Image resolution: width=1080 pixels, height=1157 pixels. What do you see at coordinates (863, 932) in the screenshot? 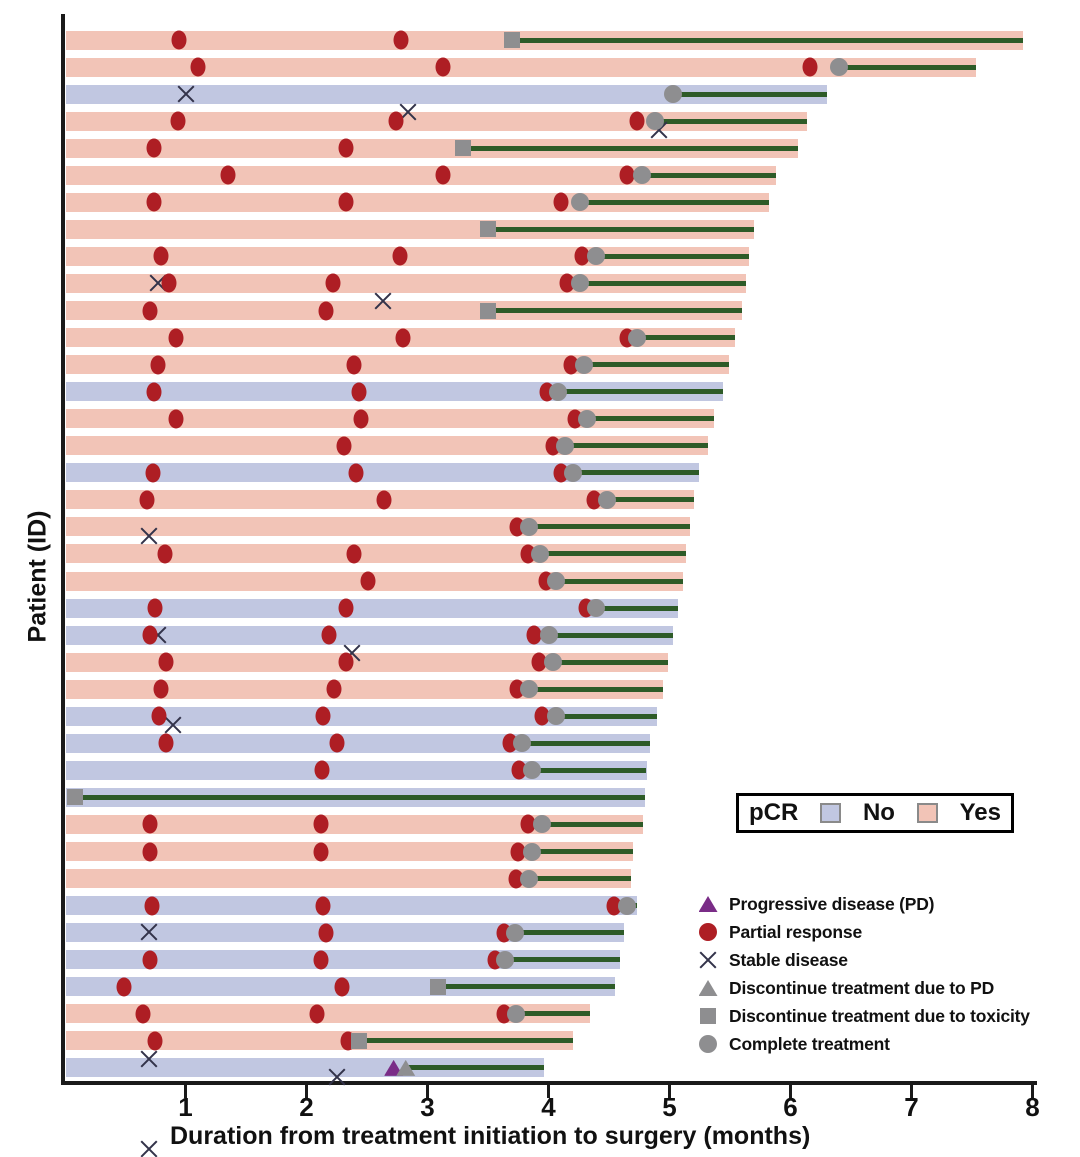
I see `legend-item-partial-response: Partial response` at bounding box center [863, 932].